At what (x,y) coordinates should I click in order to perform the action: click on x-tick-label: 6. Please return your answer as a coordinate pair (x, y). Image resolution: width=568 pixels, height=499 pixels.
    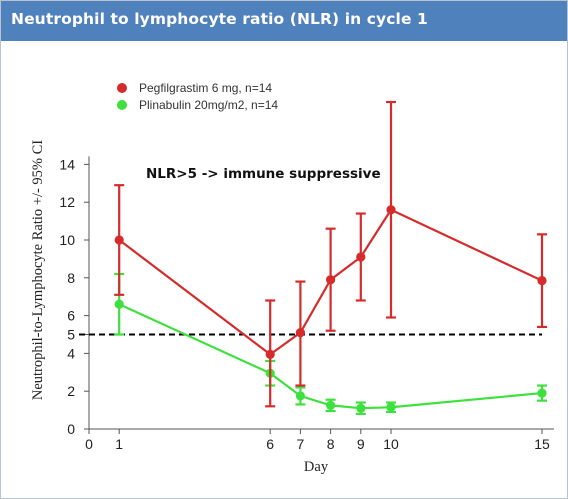
    Looking at the image, I should click on (270, 444).